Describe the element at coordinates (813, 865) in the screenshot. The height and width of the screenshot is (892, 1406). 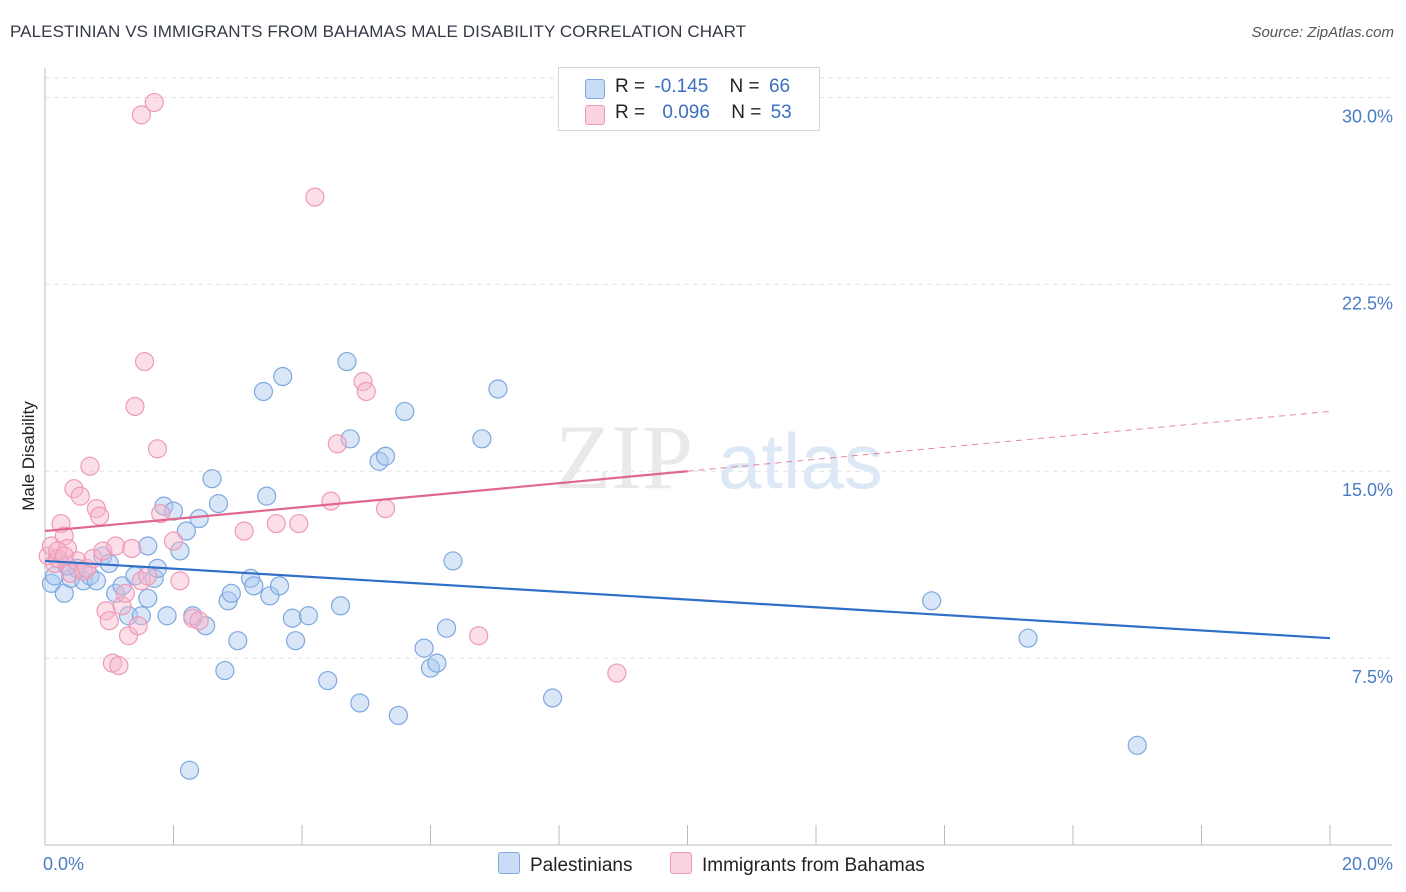
I see `bottom-legend-label-bahamas: Immigrants from Bahamas` at that location.